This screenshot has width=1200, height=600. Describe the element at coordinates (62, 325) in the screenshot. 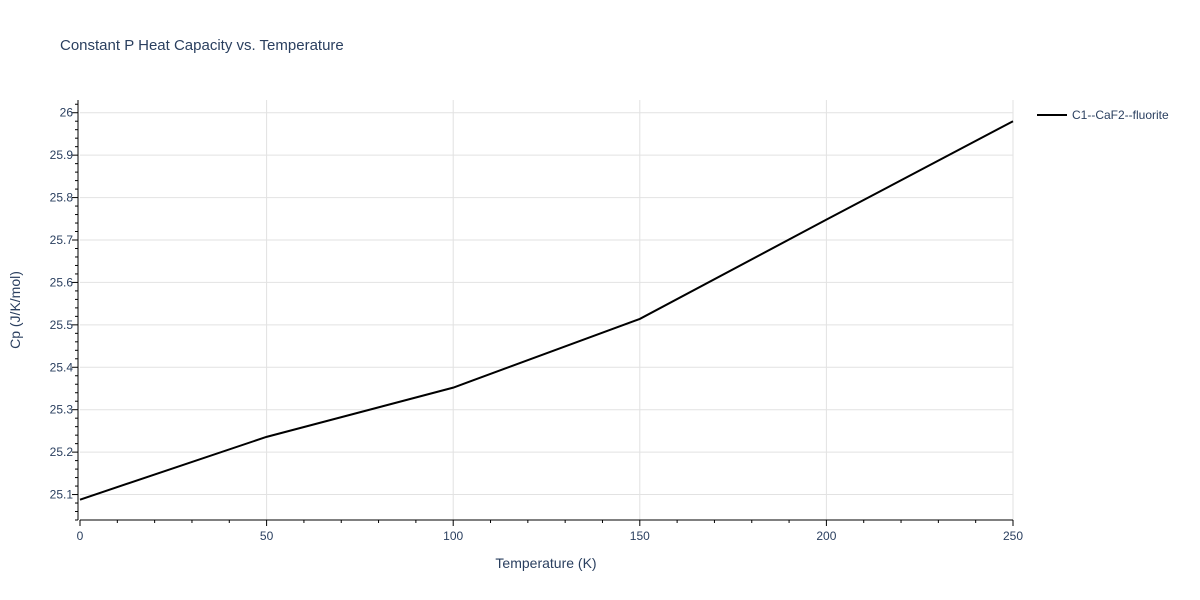

I see `y-tick-label: 25.5` at that location.